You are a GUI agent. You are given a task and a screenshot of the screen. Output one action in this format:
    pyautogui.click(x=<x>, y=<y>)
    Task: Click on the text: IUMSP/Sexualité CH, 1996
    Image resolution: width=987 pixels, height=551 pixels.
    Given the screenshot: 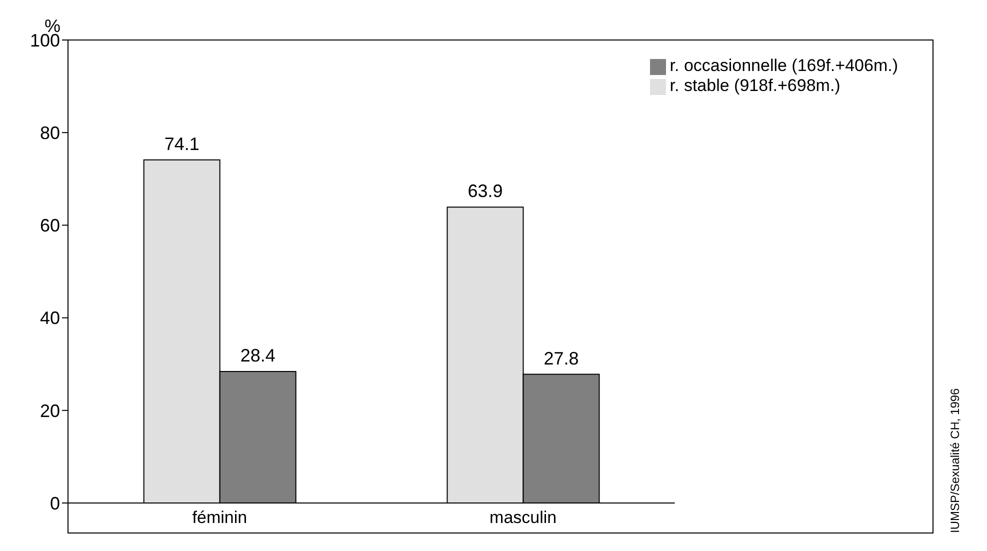 What is the action you would take?
    pyautogui.click(x=955, y=460)
    